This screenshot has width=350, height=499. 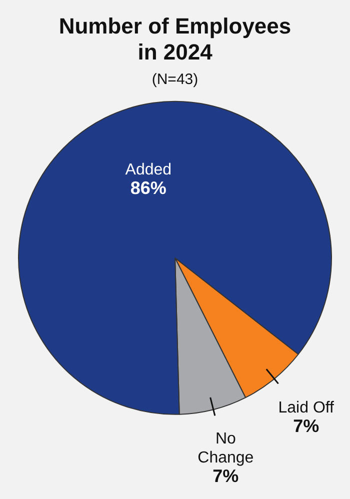 What do you see at coordinates (226, 448) in the screenshot?
I see `slice-label: No Change` at bounding box center [226, 448].